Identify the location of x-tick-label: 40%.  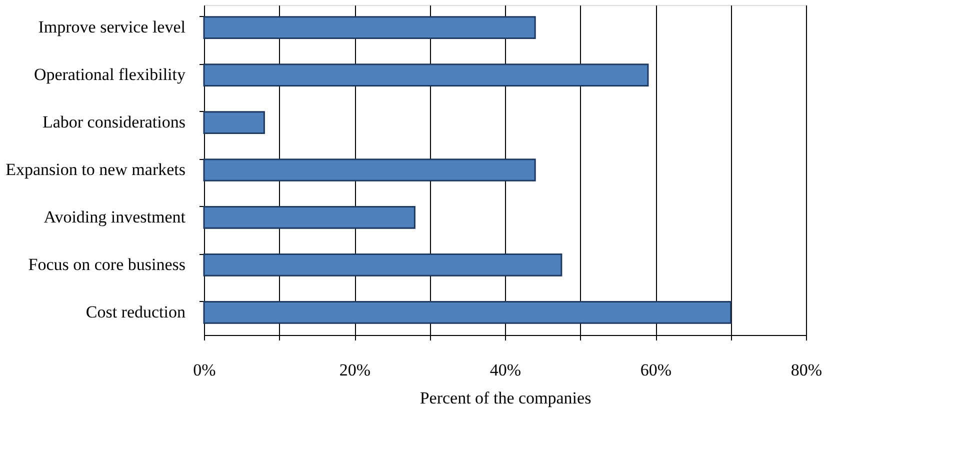
(506, 370).